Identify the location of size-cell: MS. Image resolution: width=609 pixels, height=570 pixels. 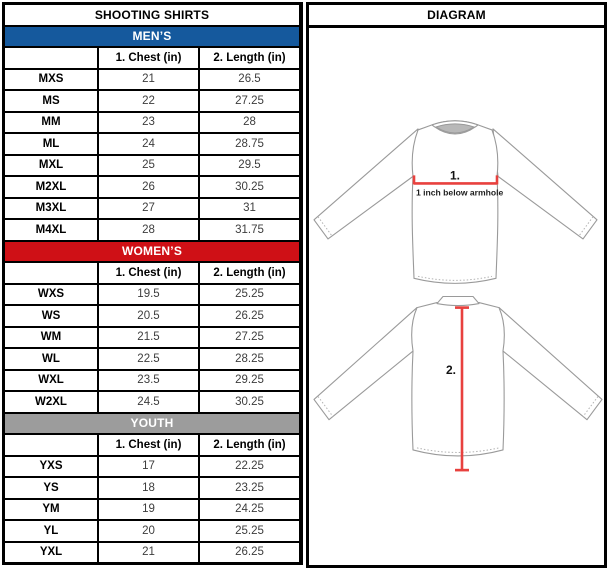
(51, 101).